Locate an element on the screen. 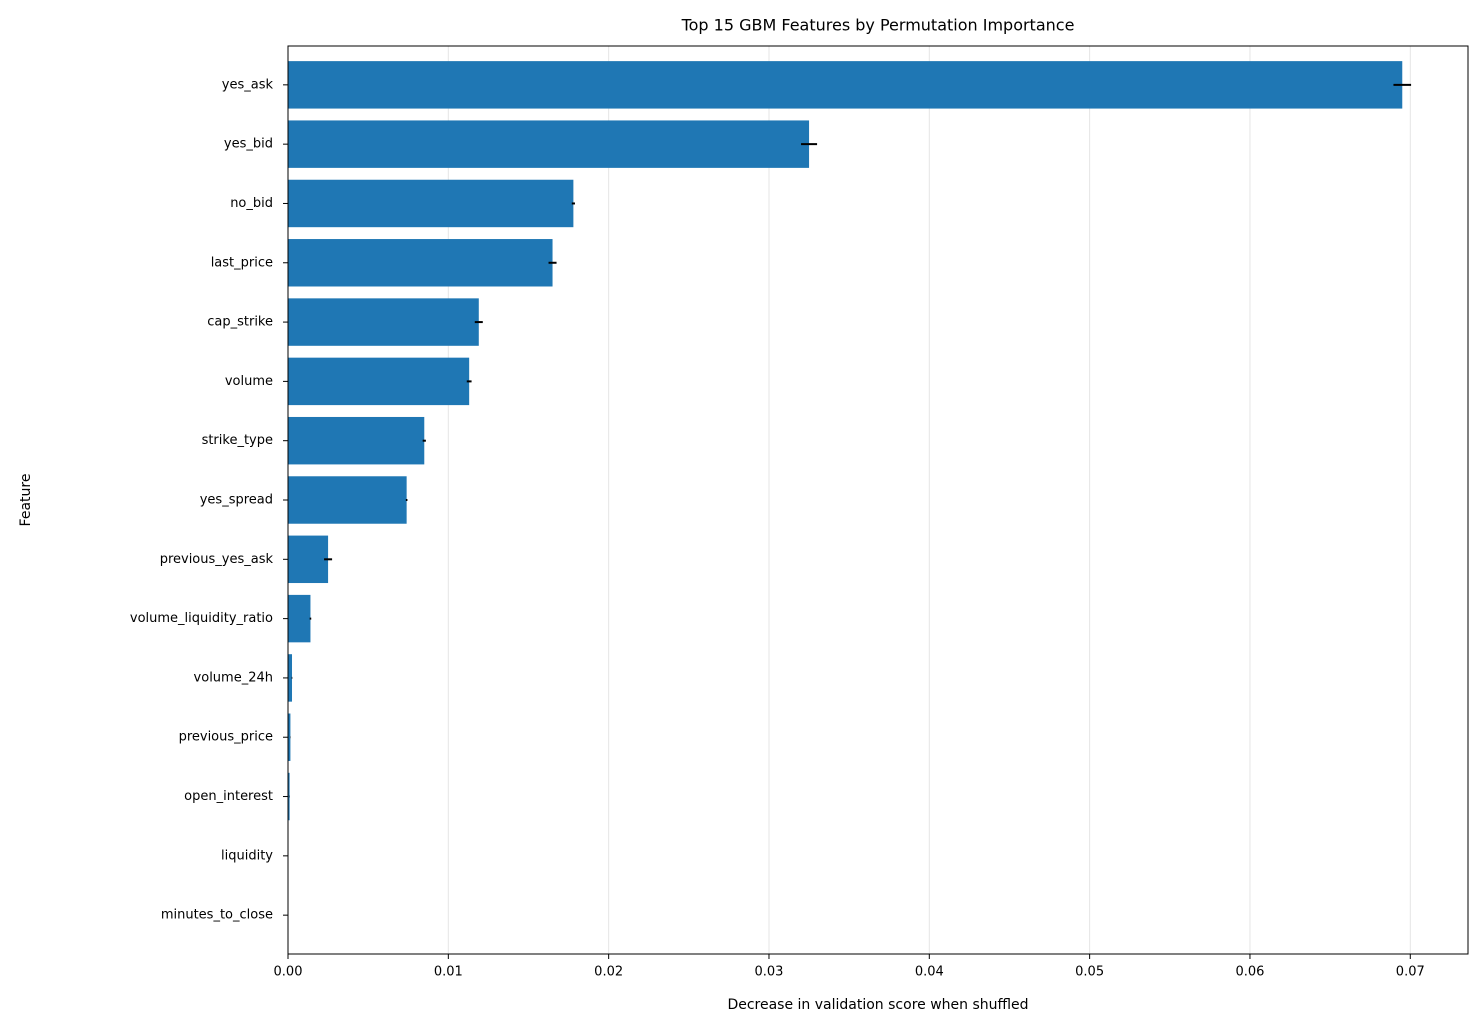 This screenshot has height=1035, width=1483. y-tick-label: yes_ask is located at coordinates (248, 84).